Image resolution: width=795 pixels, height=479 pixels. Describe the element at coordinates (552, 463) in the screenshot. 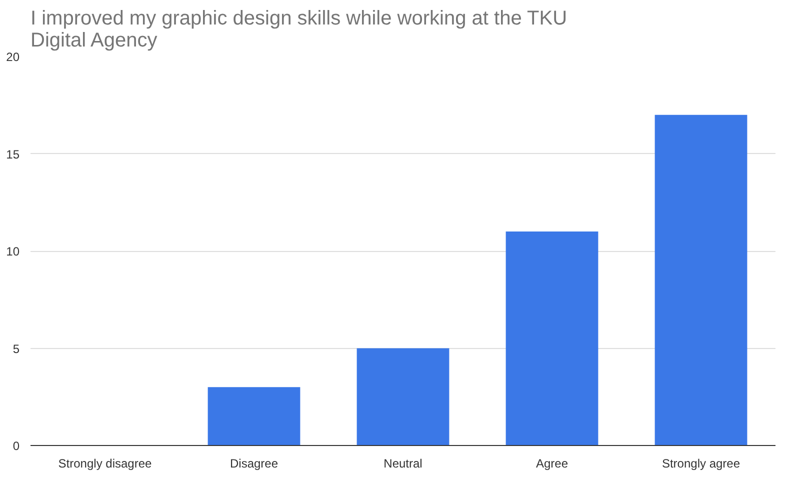

I see `x-tick-label: Agree` at that location.